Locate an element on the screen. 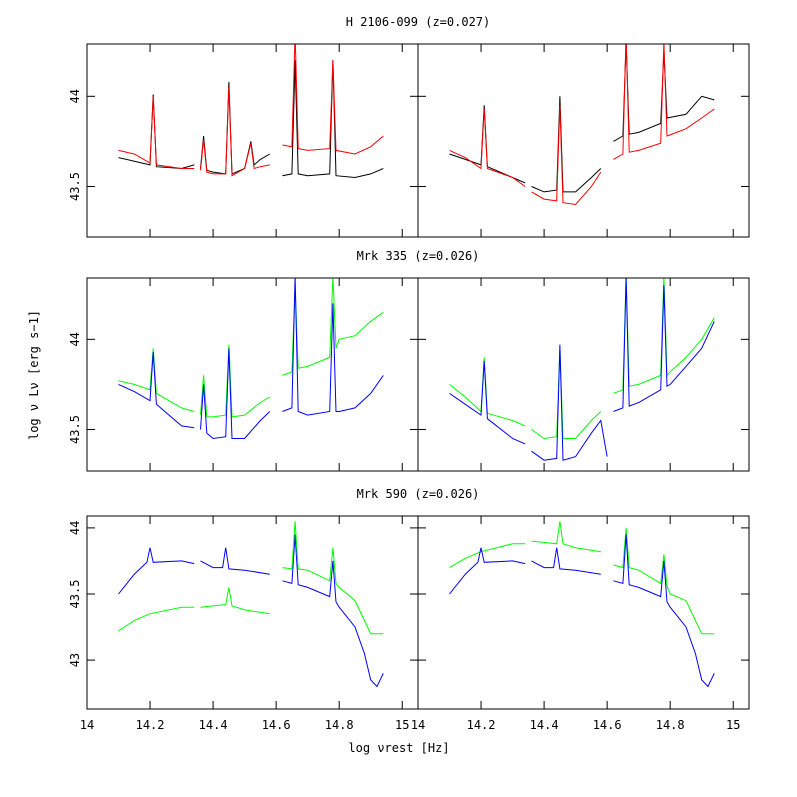 The width and height of the screenshot is (797, 797). y-axis-label: log ν Lν [erg s−1] is located at coordinates (34, 375).